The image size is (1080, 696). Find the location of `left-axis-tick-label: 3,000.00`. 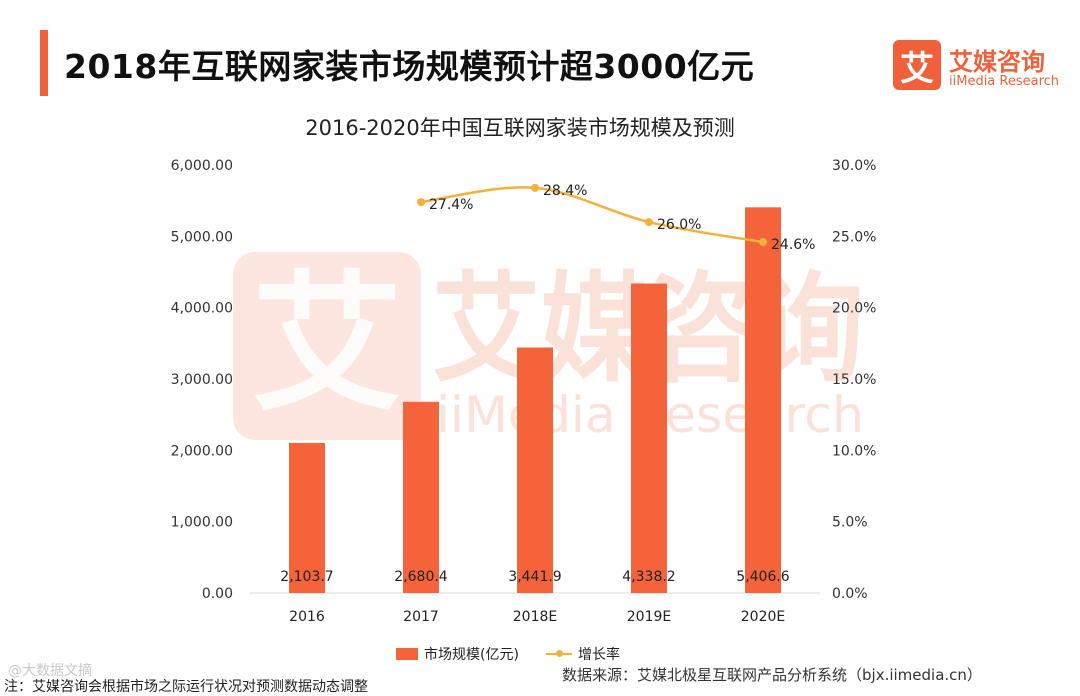

left-axis-tick-label: 3,000.00 is located at coordinates (202, 380).